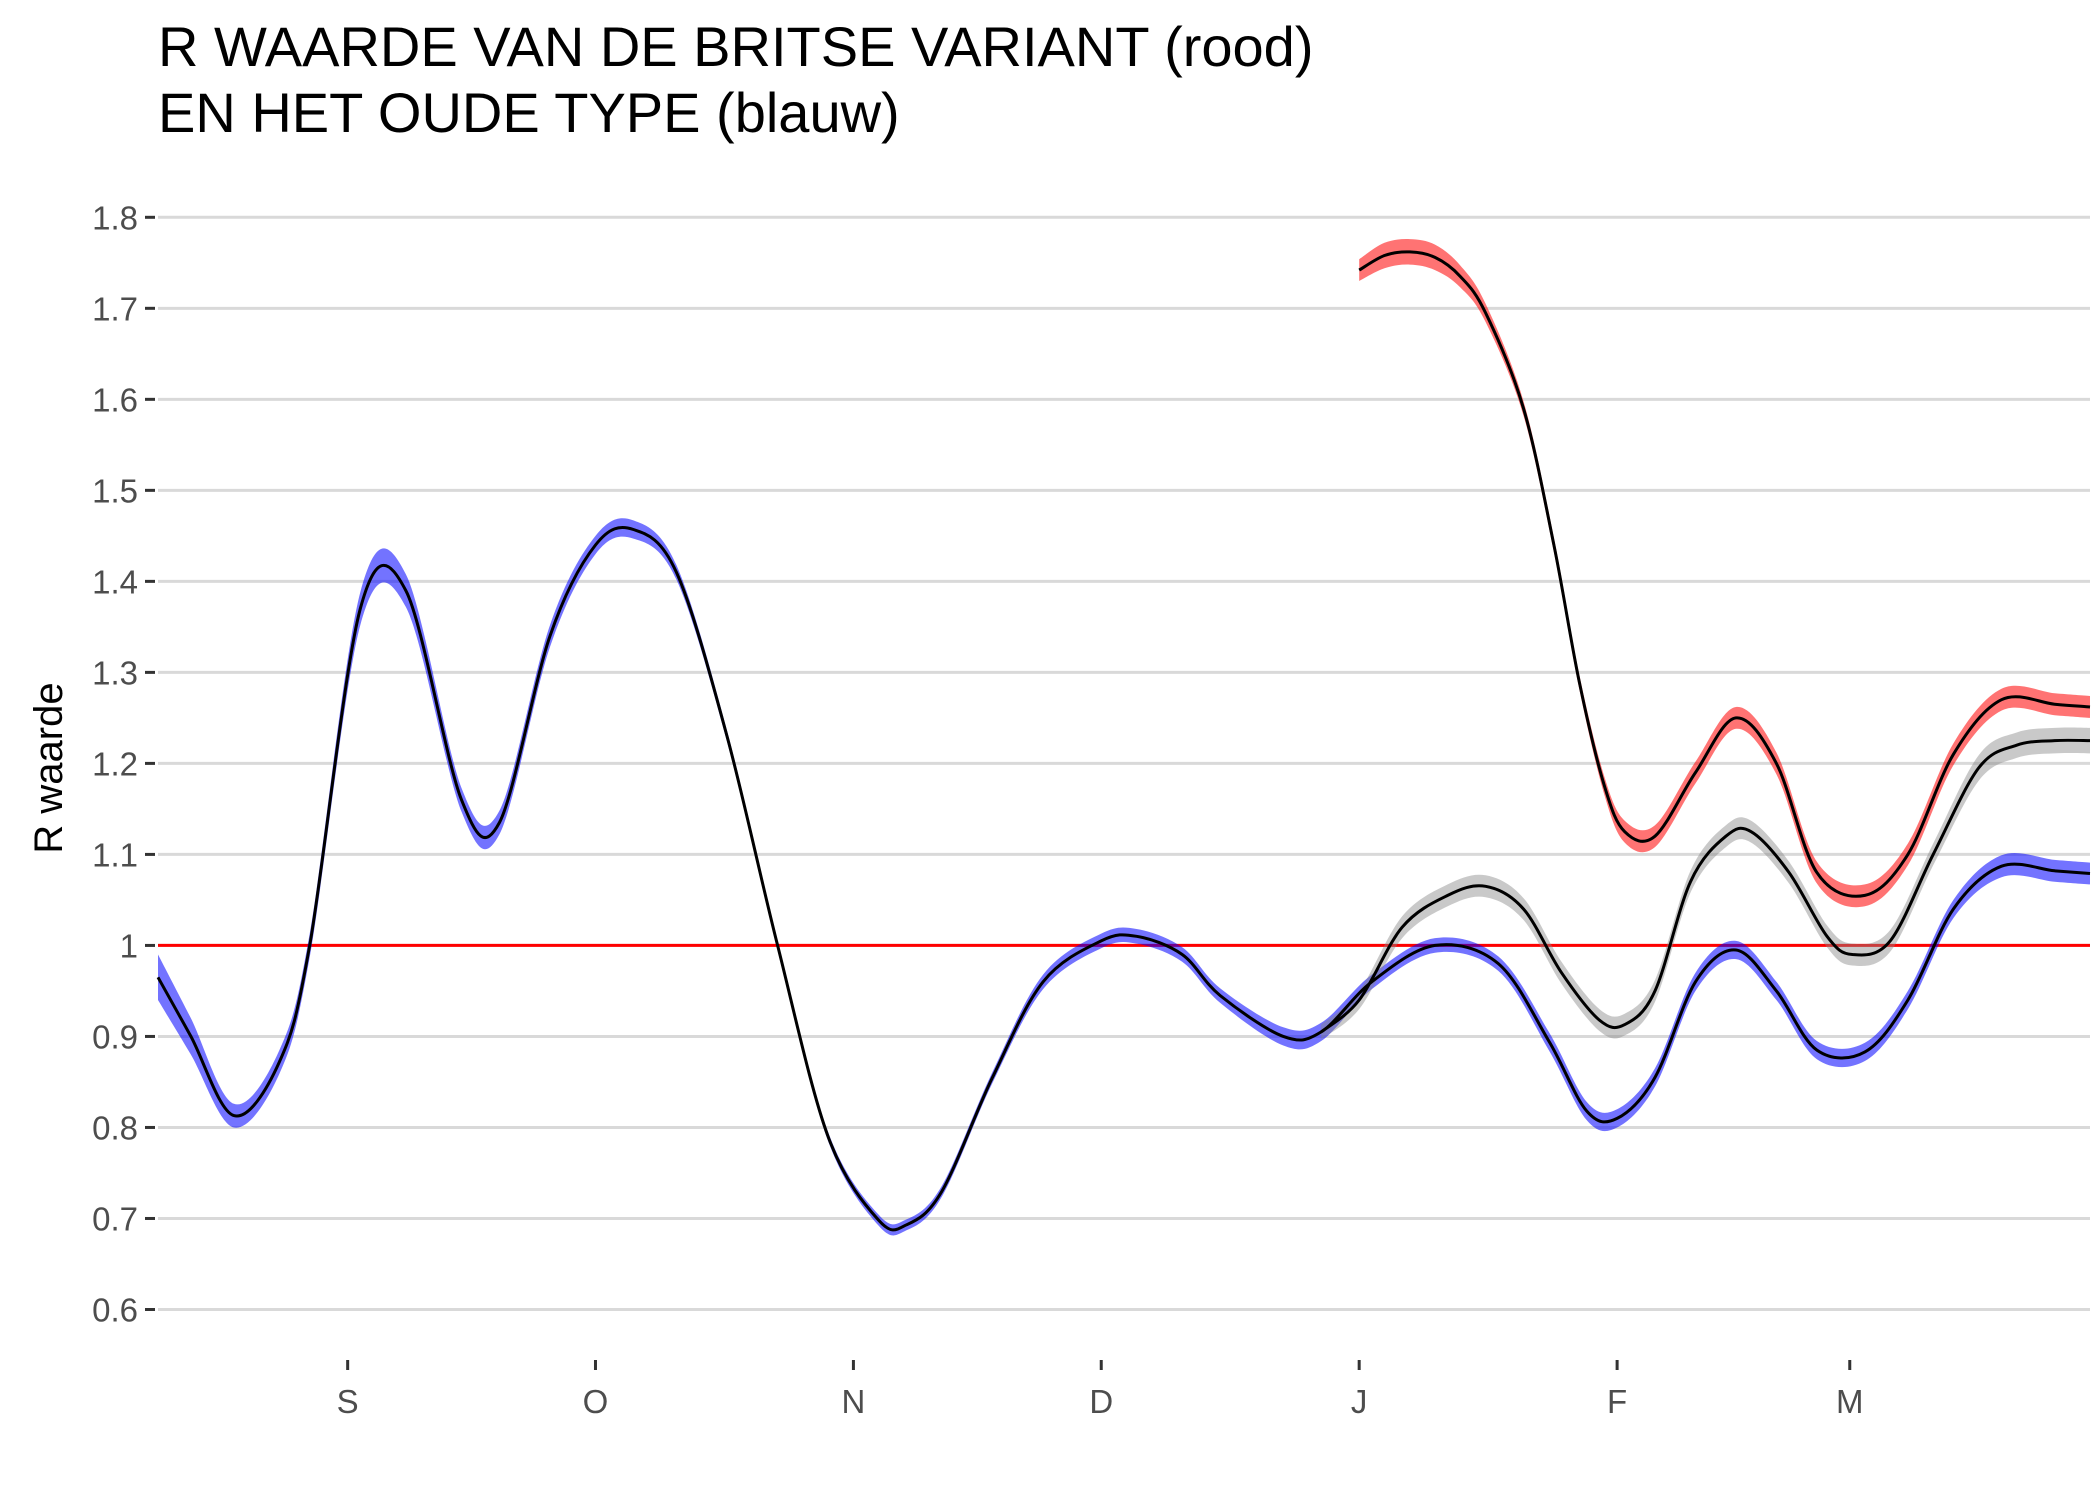 Image resolution: width=2100 pixels, height=1500 pixels. I want to click on x-tick-label: D, so click(1101, 1401).